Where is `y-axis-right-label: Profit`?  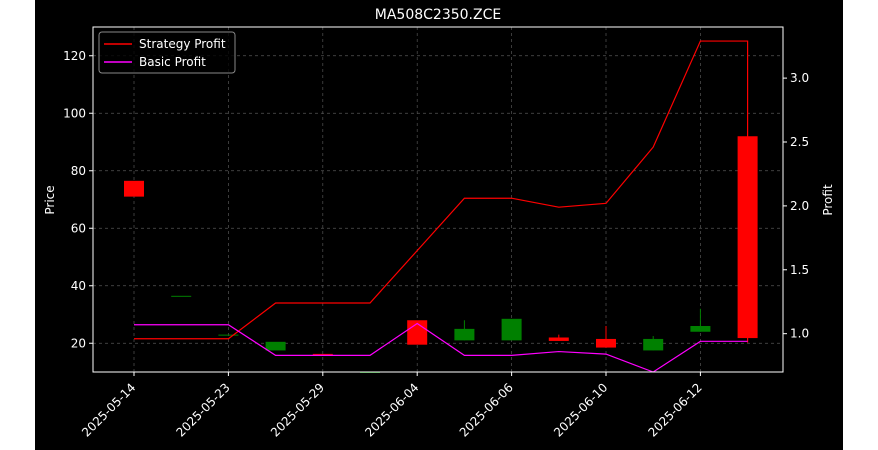
y-axis-right-label: Profit is located at coordinates (828, 200).